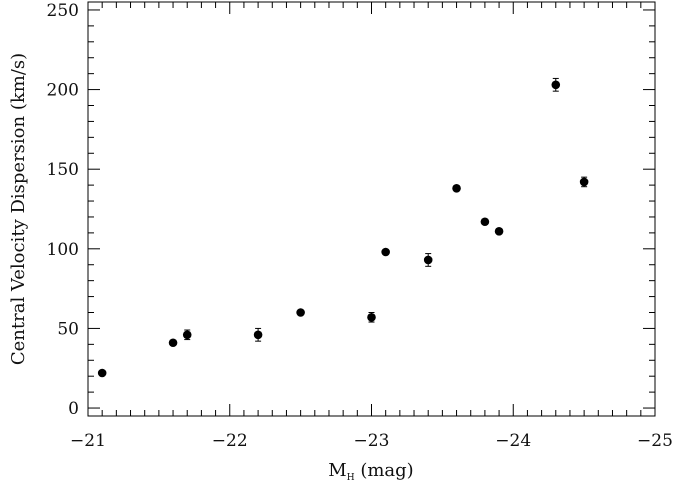 Image resolution: width=698 pixels, height=500 pixels. What do you see at coordinates (63, 91) in the screenshot?
I see `y-tick-label: 200` at bounding box center [63, 91].